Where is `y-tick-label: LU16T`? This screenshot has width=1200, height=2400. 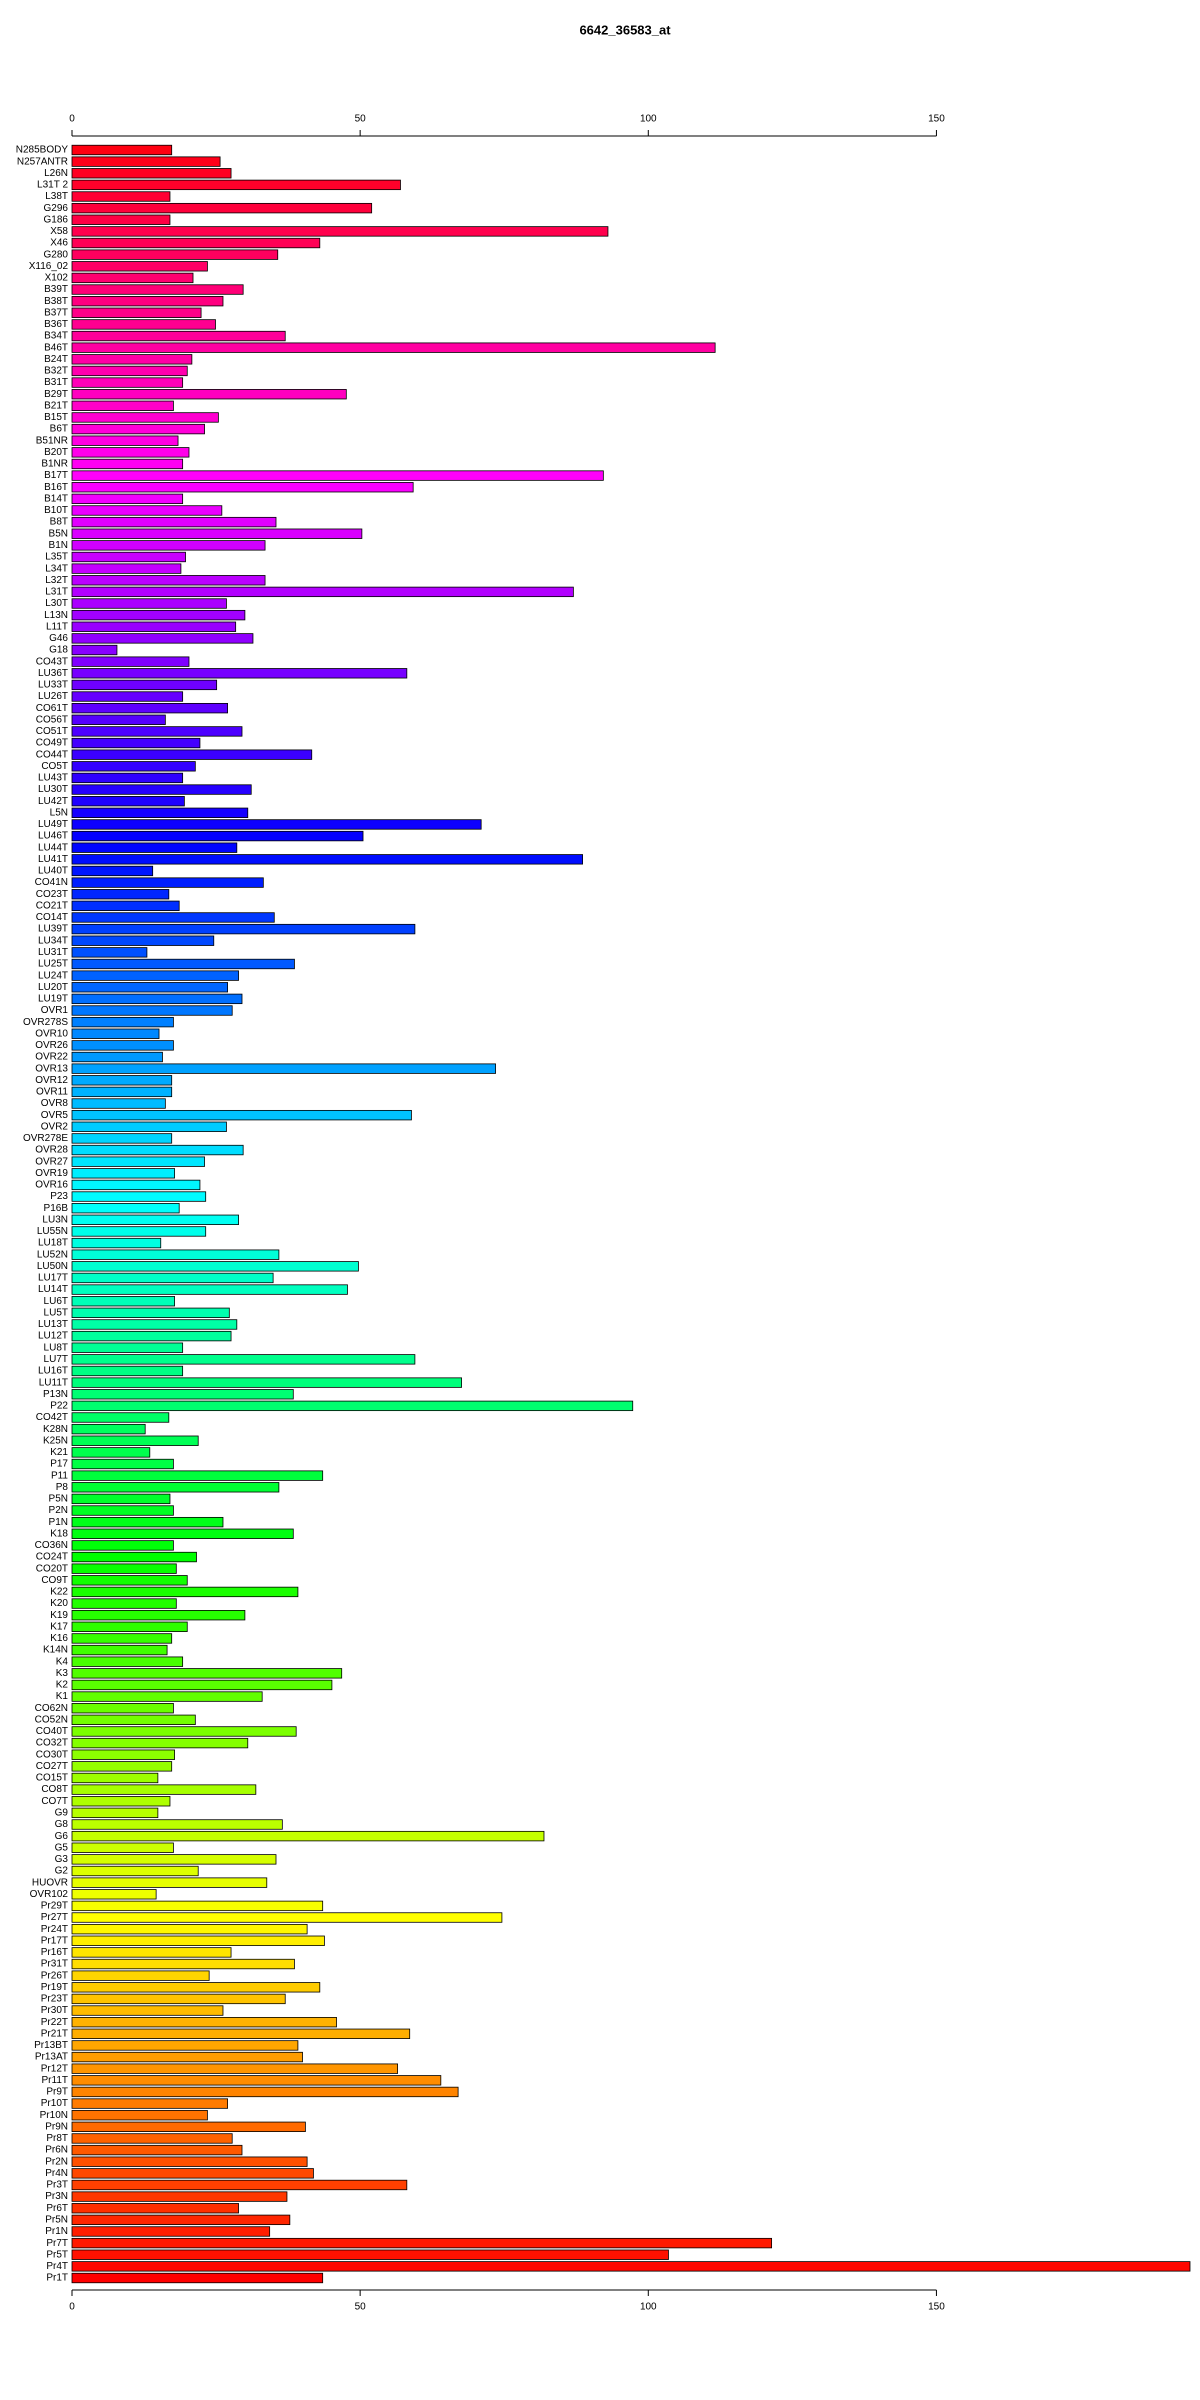
y-tick-label: LU16T is located at coordinates (53, 1371).